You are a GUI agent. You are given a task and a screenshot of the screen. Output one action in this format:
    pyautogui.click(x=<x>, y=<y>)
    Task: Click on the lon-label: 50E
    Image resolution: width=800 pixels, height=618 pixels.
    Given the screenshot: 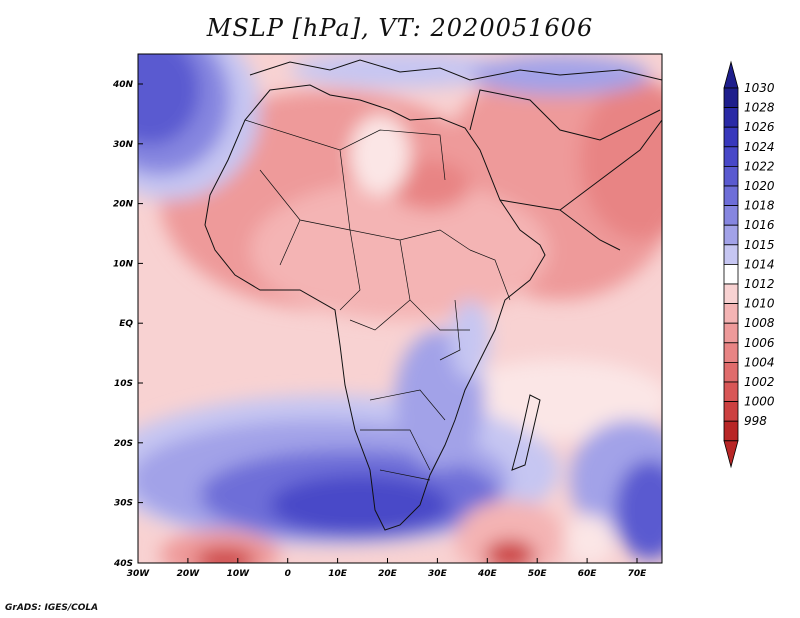 What is the action you would take?
    pyautogui.click(x=538, y=574)
    